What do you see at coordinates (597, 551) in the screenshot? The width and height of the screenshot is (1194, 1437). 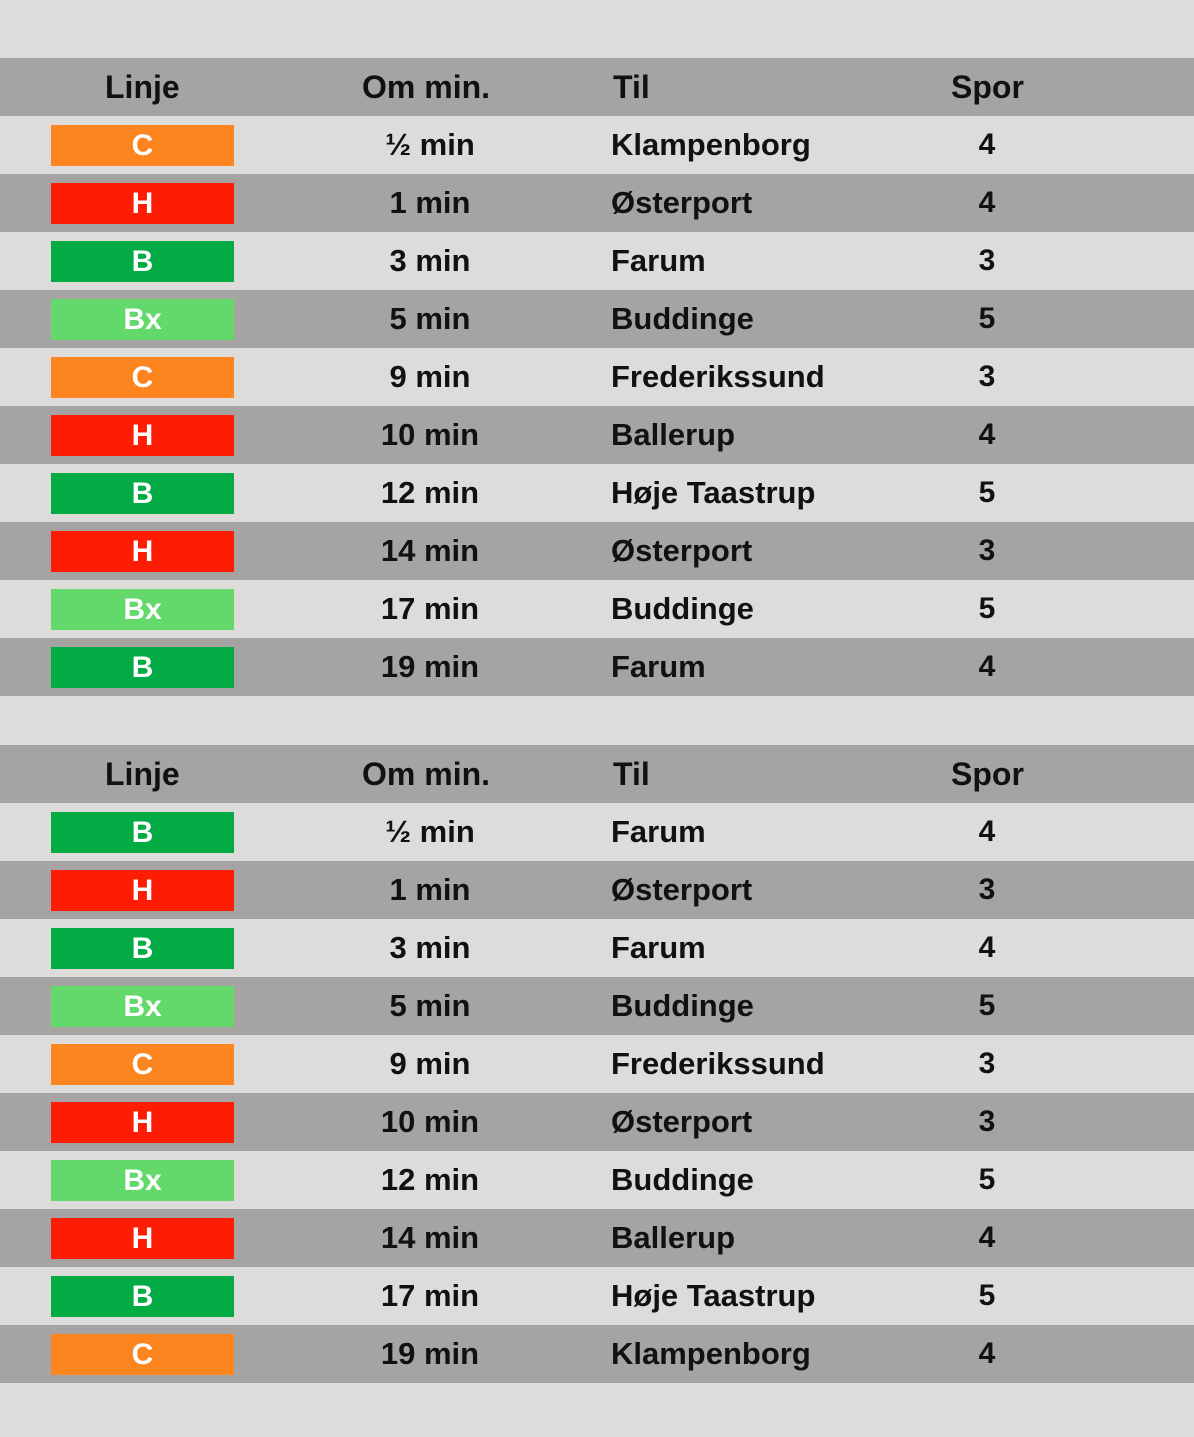 I see `departure-row: H 14 min Østerport 3` at bounding box center [597, 551].